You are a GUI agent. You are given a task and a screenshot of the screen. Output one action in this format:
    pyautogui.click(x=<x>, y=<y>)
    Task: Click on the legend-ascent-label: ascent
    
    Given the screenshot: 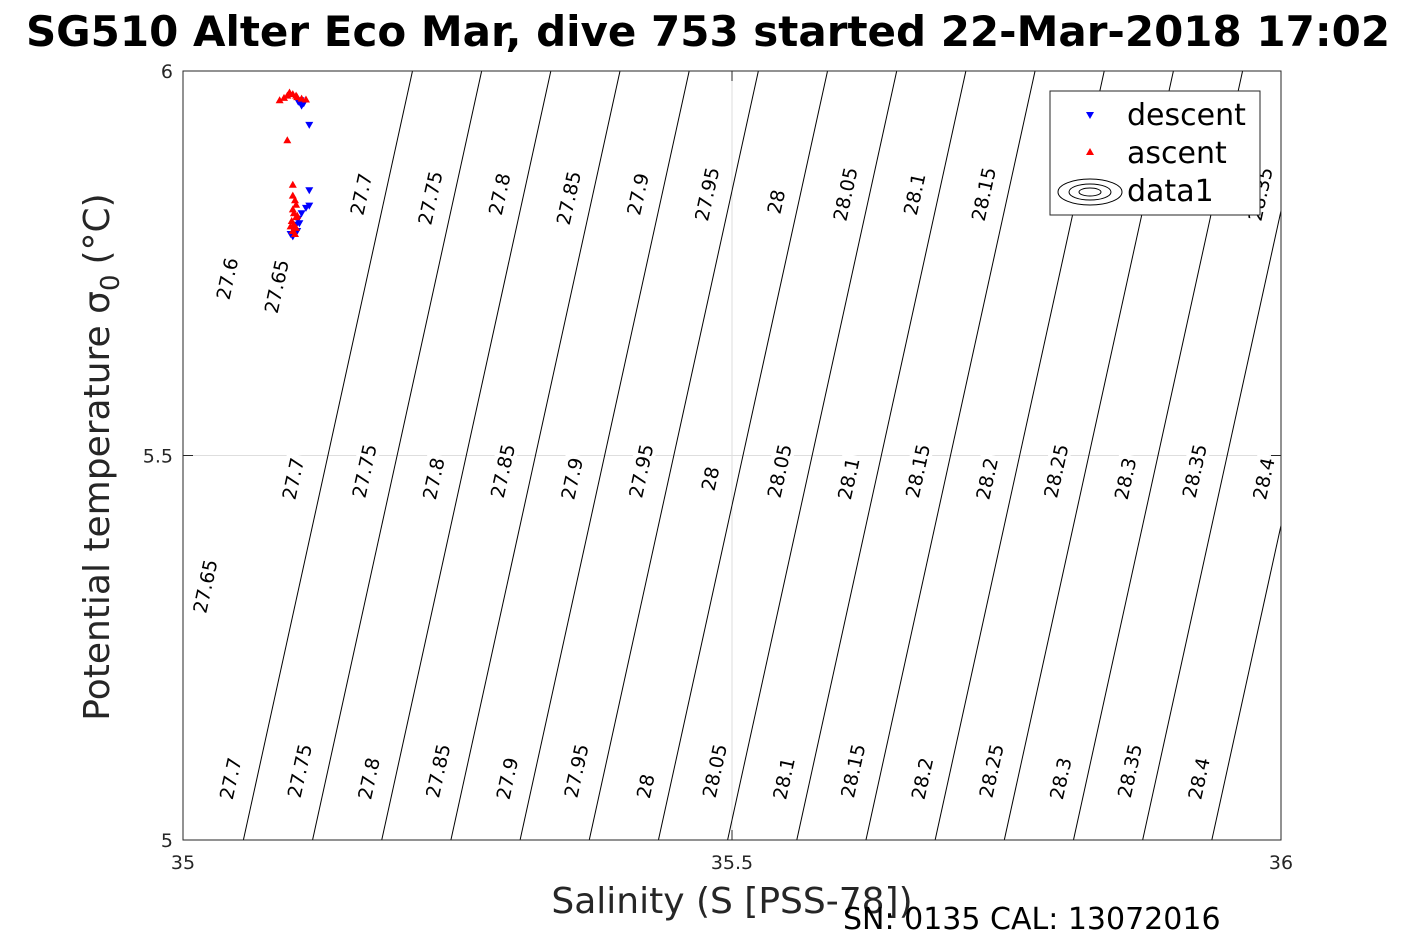 What is the action you would take?
    pyautogui.click(x=1177, y=153)
    